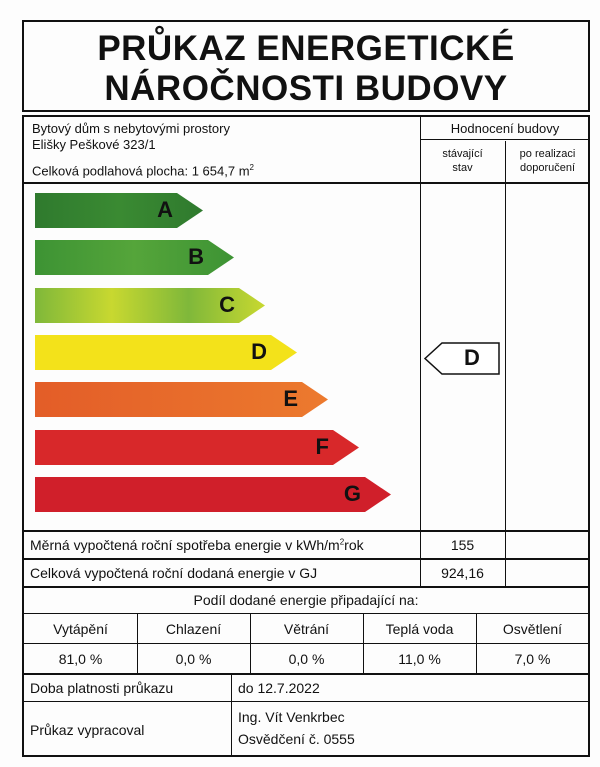 Image resolution: width=600 pixels, height=767 pixels. I want to click on share-cooling-value: 0,0 %, so click(193, 659).